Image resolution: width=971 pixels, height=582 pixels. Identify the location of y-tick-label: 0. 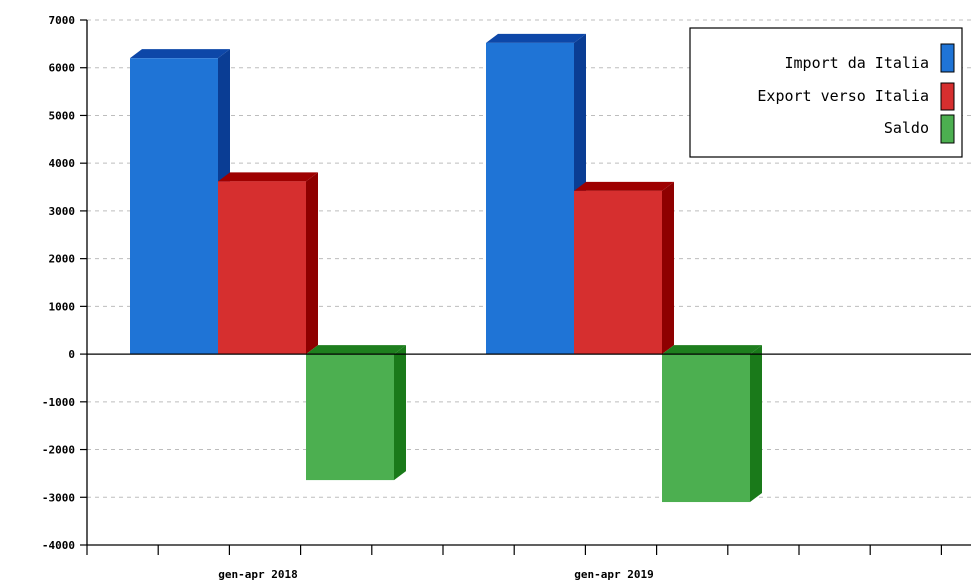
(71, 354).